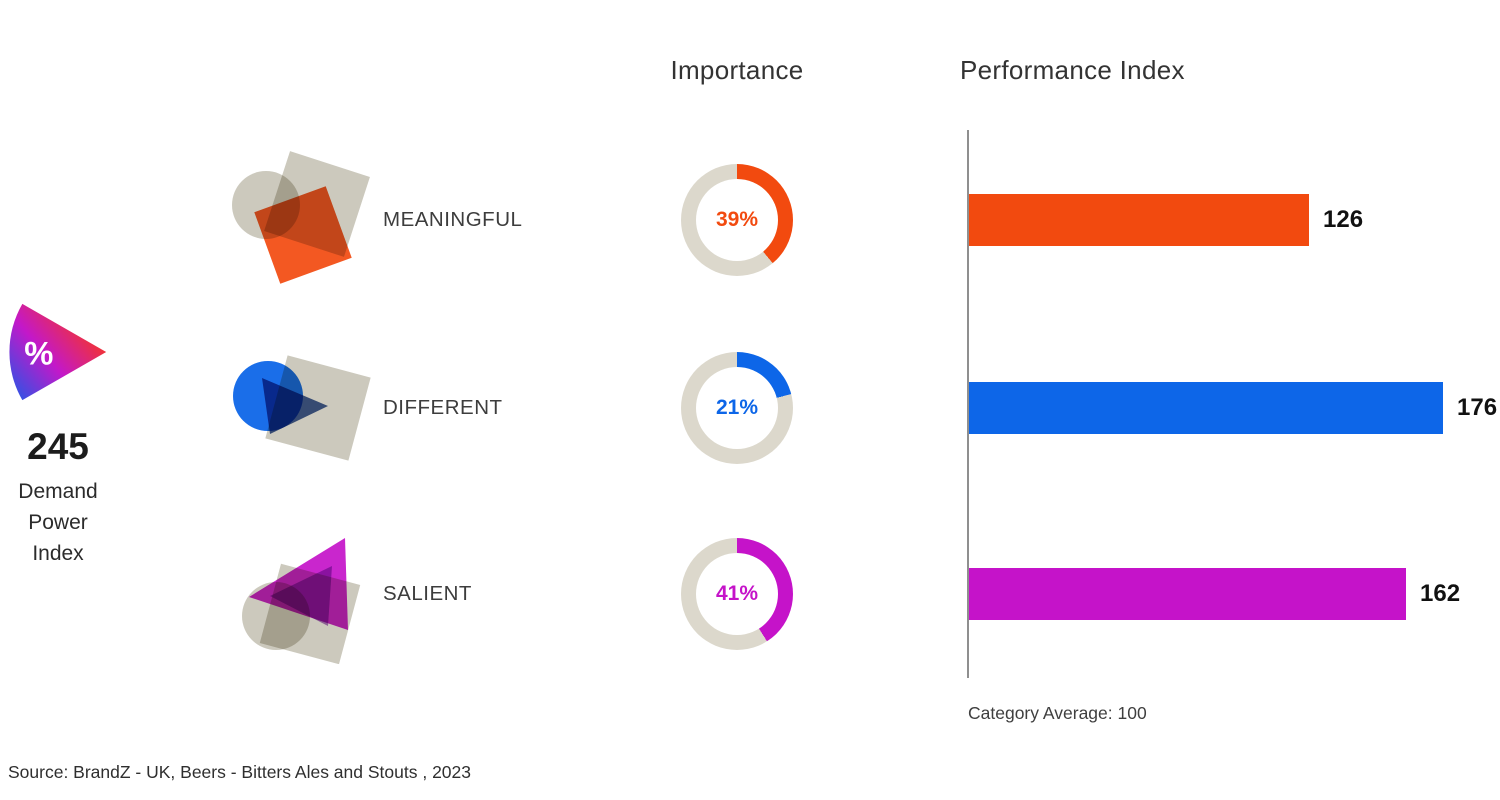  I want to click on importance-value-meaningful: 39%, so click(737, 219).